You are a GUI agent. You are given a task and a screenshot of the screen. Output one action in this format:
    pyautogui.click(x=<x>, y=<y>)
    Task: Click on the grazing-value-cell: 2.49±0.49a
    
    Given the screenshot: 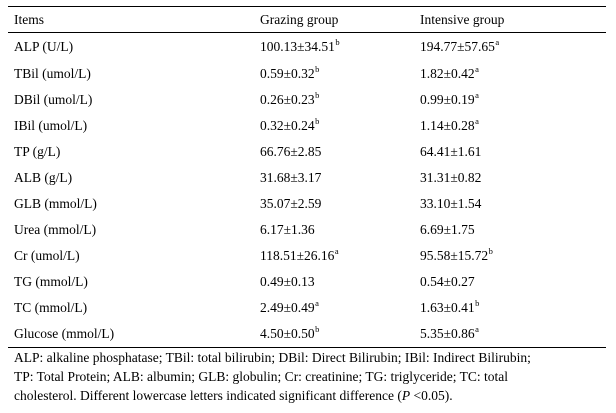 What is the action you would take?
    pyautogui.click(x=340, y=308)
    